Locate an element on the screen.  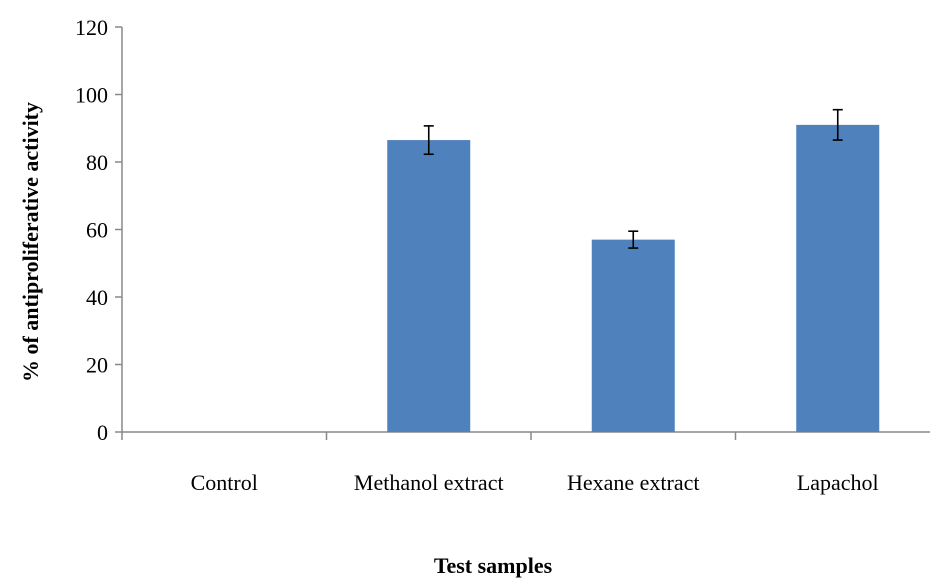
x-tick-label: Lapachol is located at coordinates (838, 482).